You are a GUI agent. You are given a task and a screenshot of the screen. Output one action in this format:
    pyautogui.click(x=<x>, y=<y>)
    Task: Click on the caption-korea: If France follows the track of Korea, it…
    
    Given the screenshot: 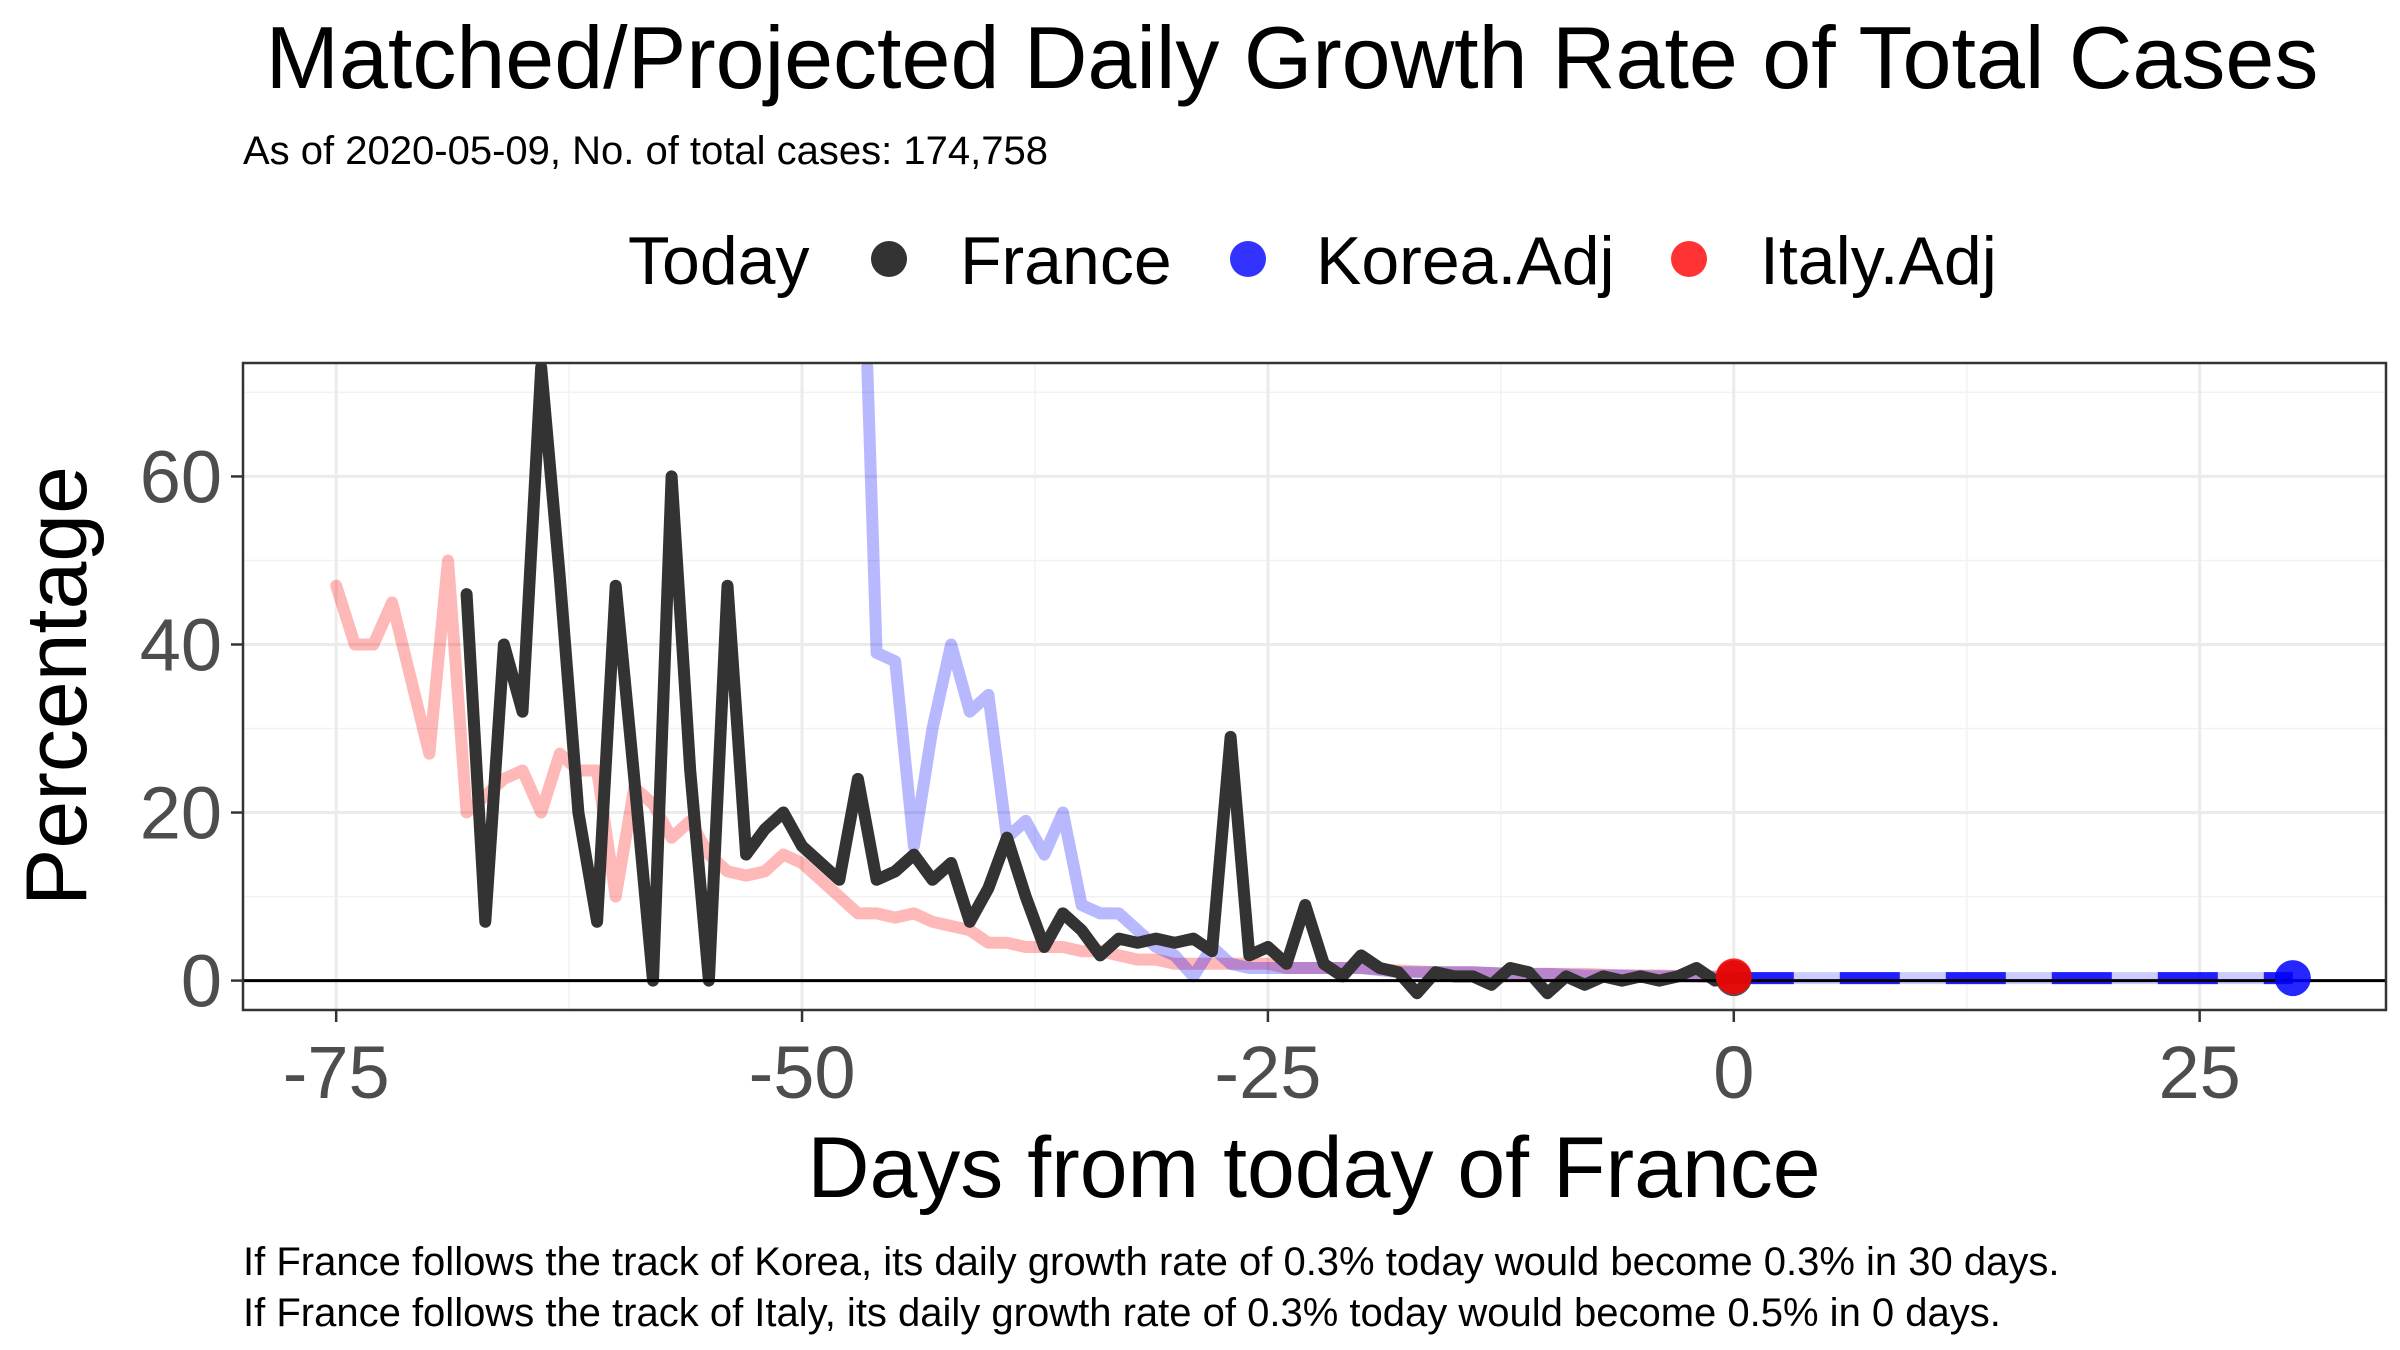 What is the action you would take?
    pyautogui.click(x=1151, y=1262)
    